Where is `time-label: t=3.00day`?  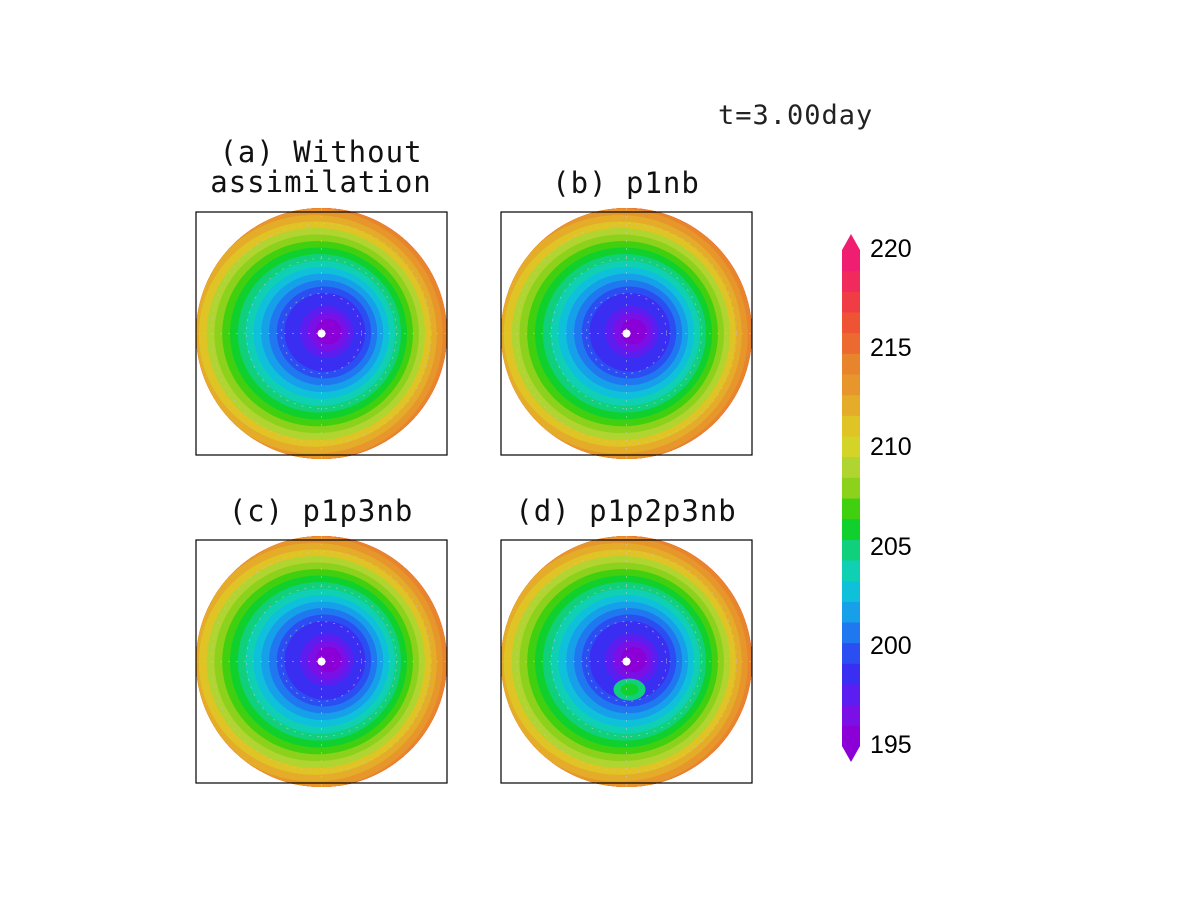 time-label: t=3.00day is located at coordinates (796, 115).